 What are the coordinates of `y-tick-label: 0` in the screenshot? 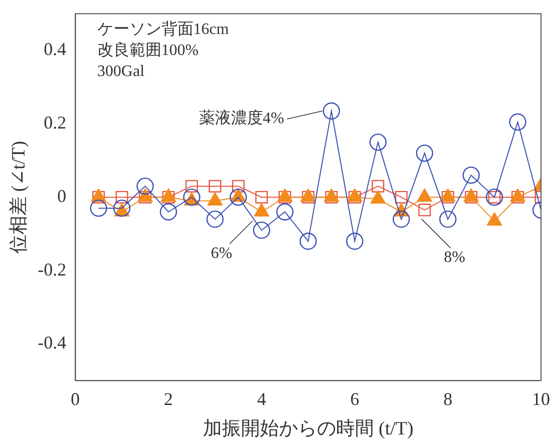 It's located at (61, 196).